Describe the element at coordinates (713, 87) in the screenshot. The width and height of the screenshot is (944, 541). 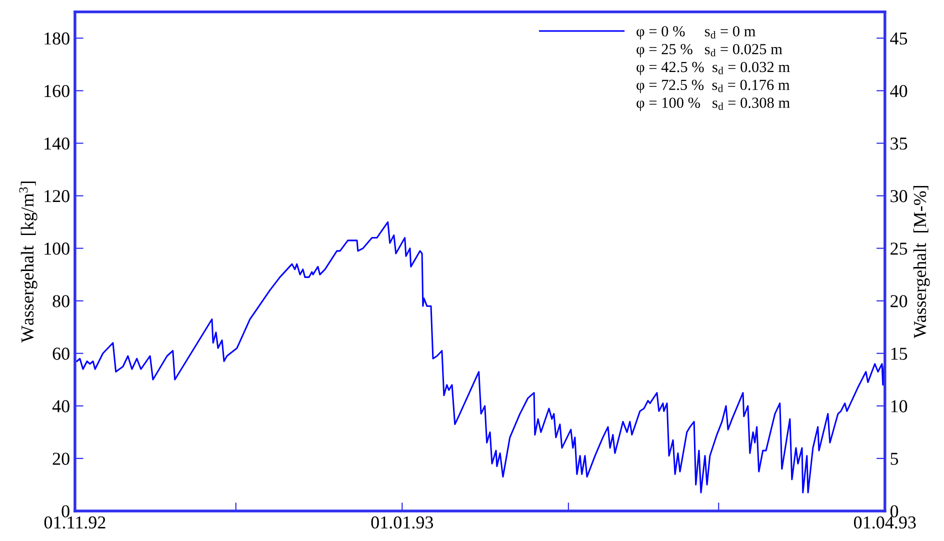
I see `annotation: φ = 72.5 % s$_{d}$ = 0.176 m` at that location.